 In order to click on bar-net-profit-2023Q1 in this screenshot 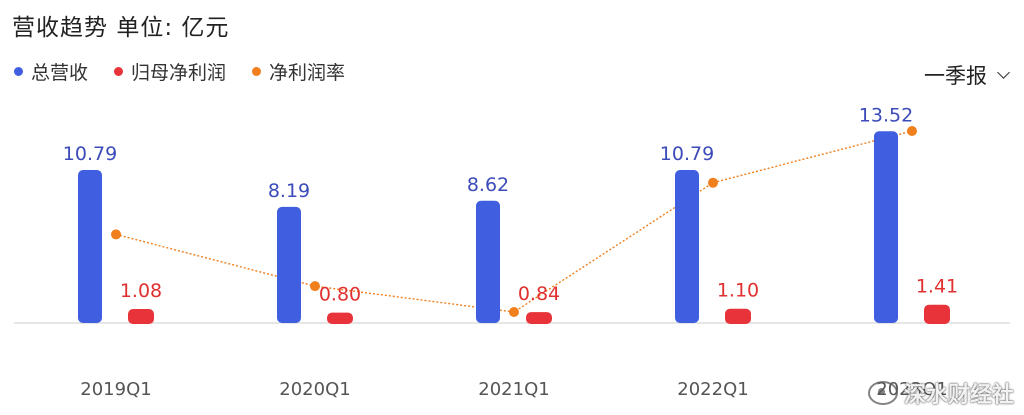, I will do `click(937, 314)`.